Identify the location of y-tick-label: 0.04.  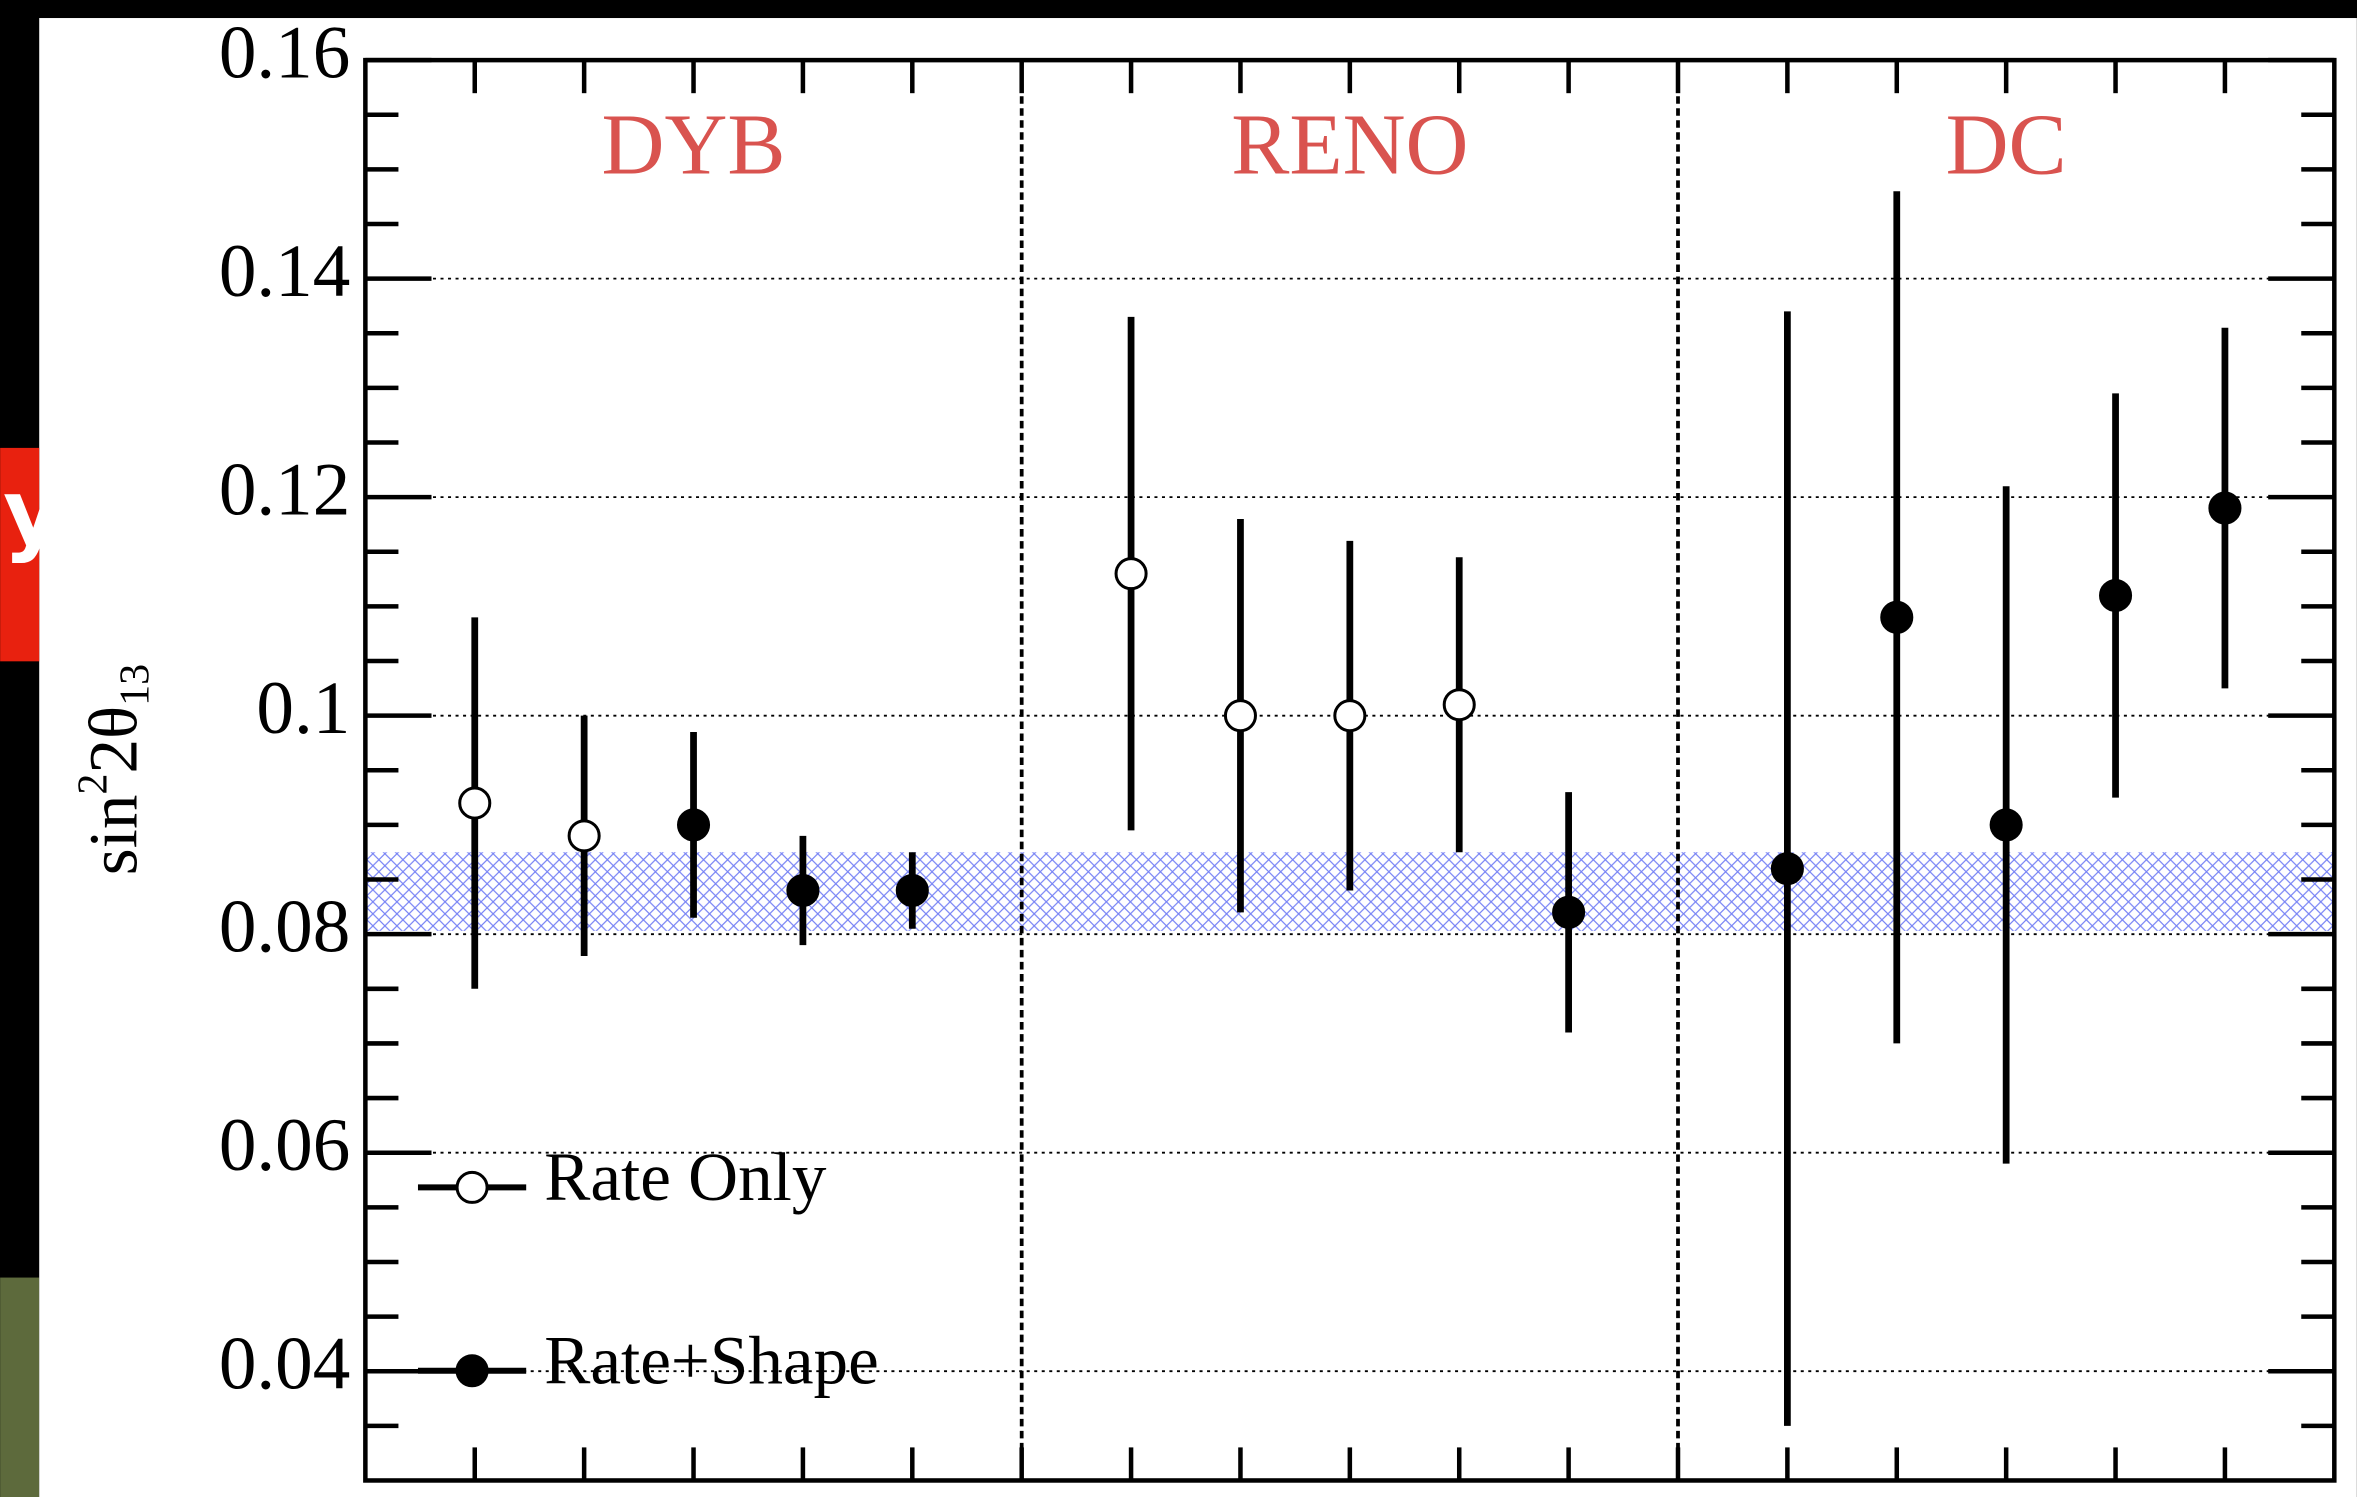
(285, 1363).